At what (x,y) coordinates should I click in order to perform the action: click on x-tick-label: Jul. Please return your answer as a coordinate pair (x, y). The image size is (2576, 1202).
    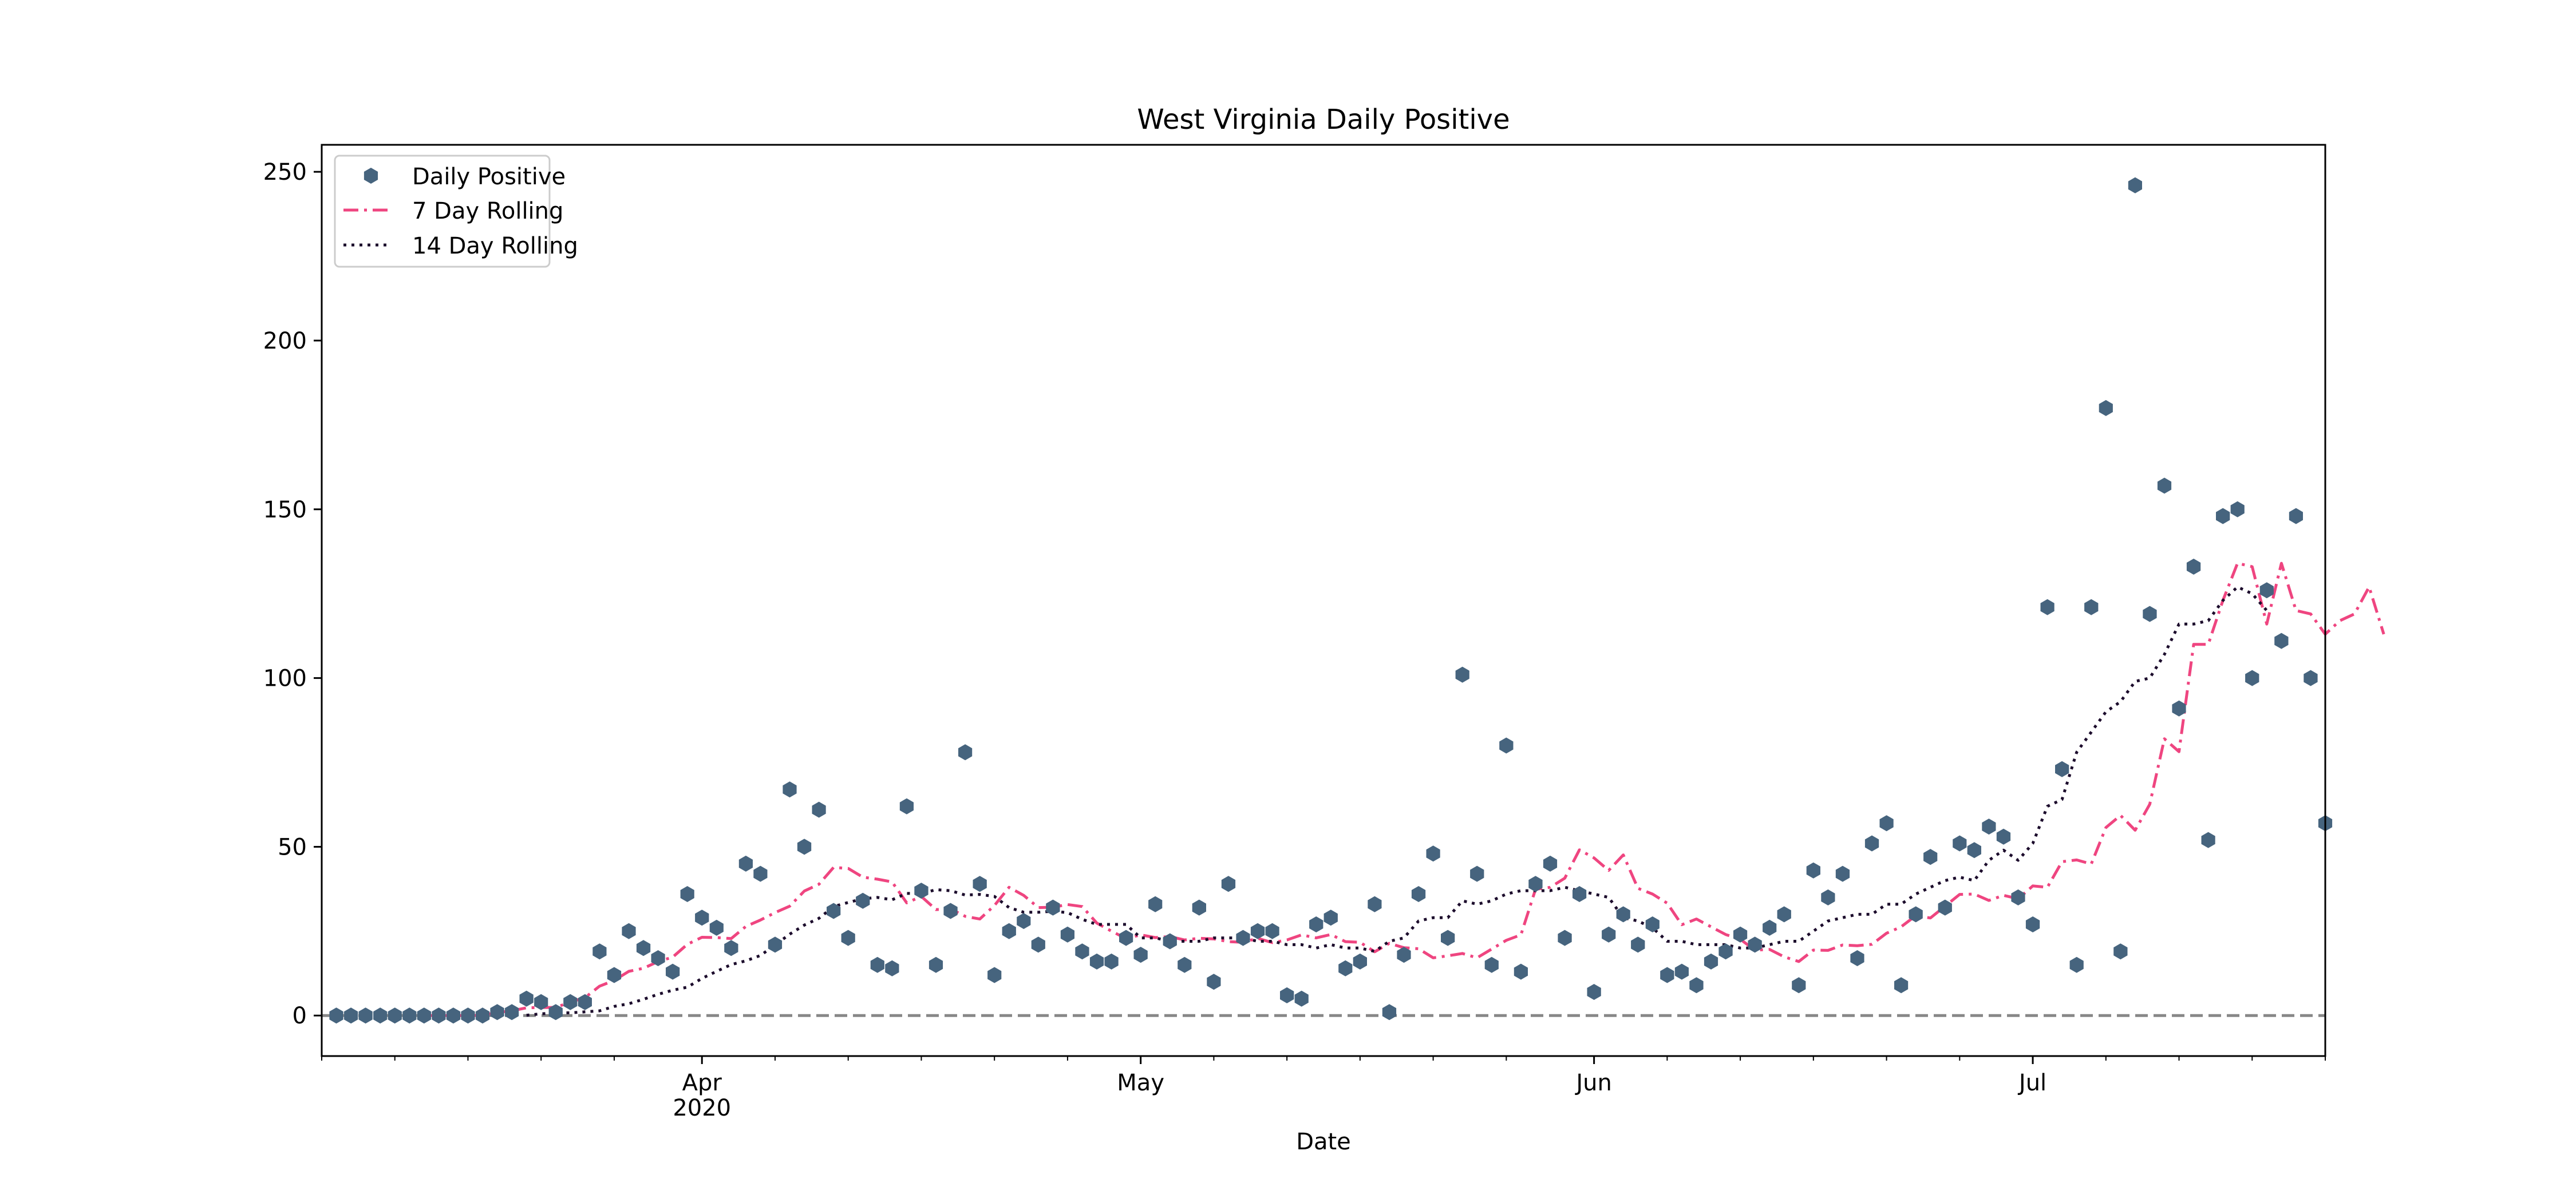
    Looking at the image, I should click on (2031, 1083).